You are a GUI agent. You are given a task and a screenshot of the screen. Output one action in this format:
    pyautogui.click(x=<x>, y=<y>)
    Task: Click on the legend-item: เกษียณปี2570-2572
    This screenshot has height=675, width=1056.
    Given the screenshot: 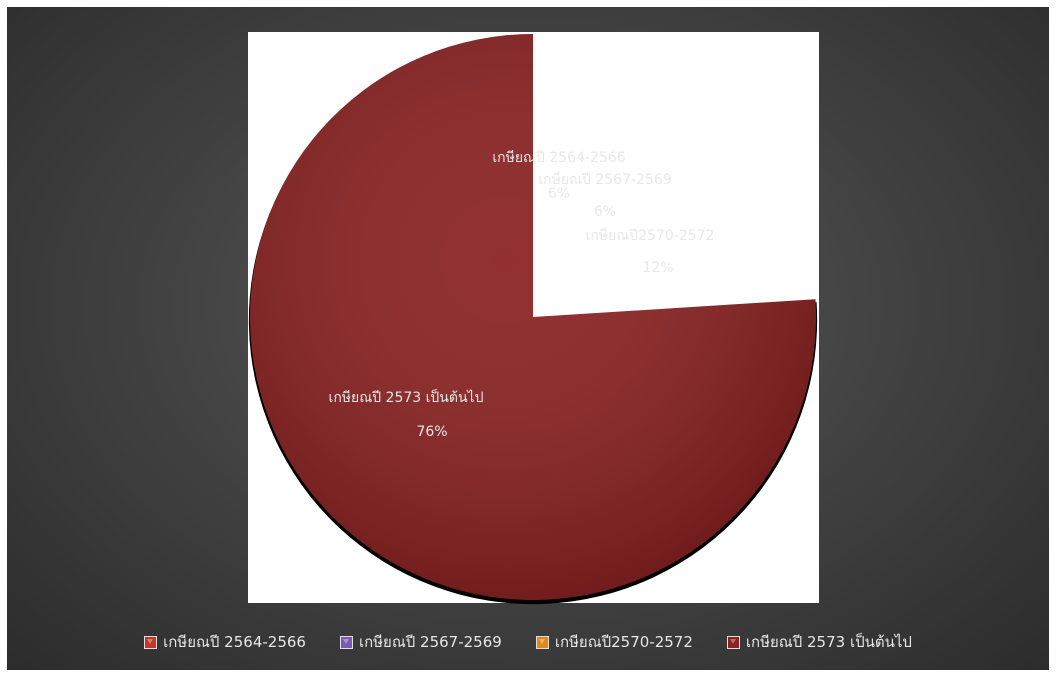 What is the action you would take?
    pyautogui.click(x=614, y=642)
    